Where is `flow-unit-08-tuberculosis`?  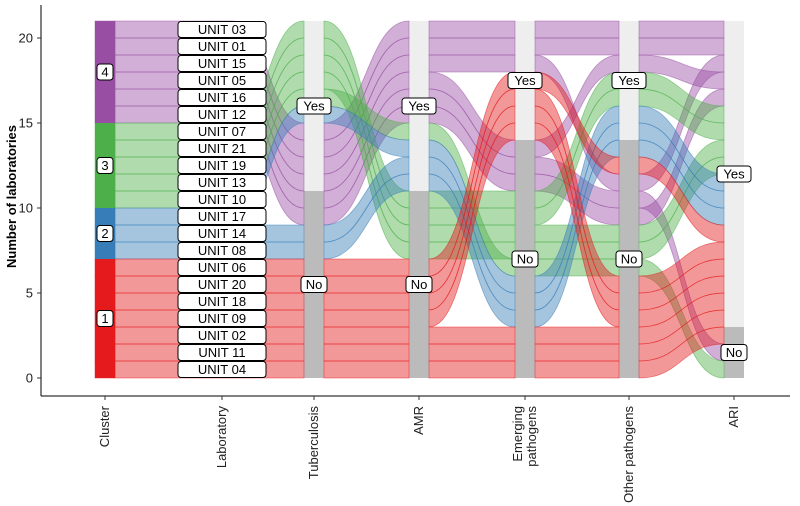
flow-unit-08-tuberculosis is located at coordinates (366, 216).